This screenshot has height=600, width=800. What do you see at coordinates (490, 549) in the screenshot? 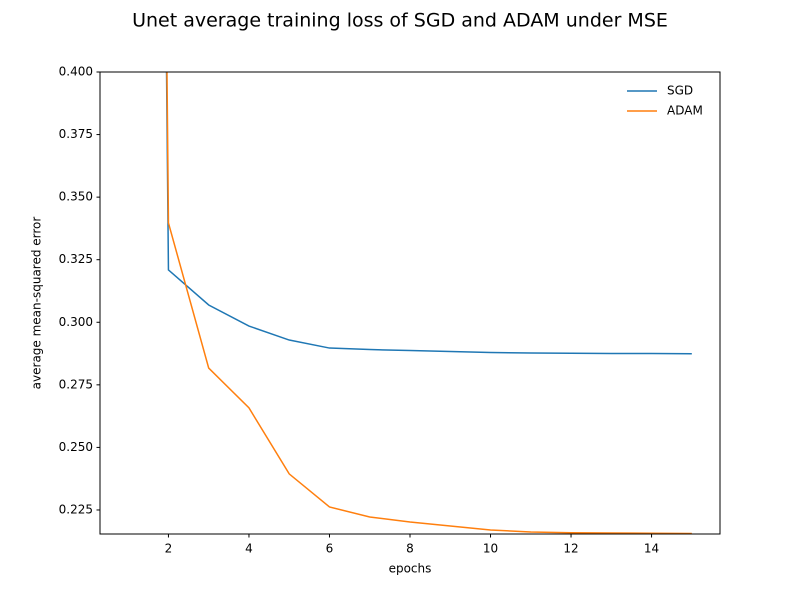
I see `x-tick-label: 10` at bounding box center [490, 549].